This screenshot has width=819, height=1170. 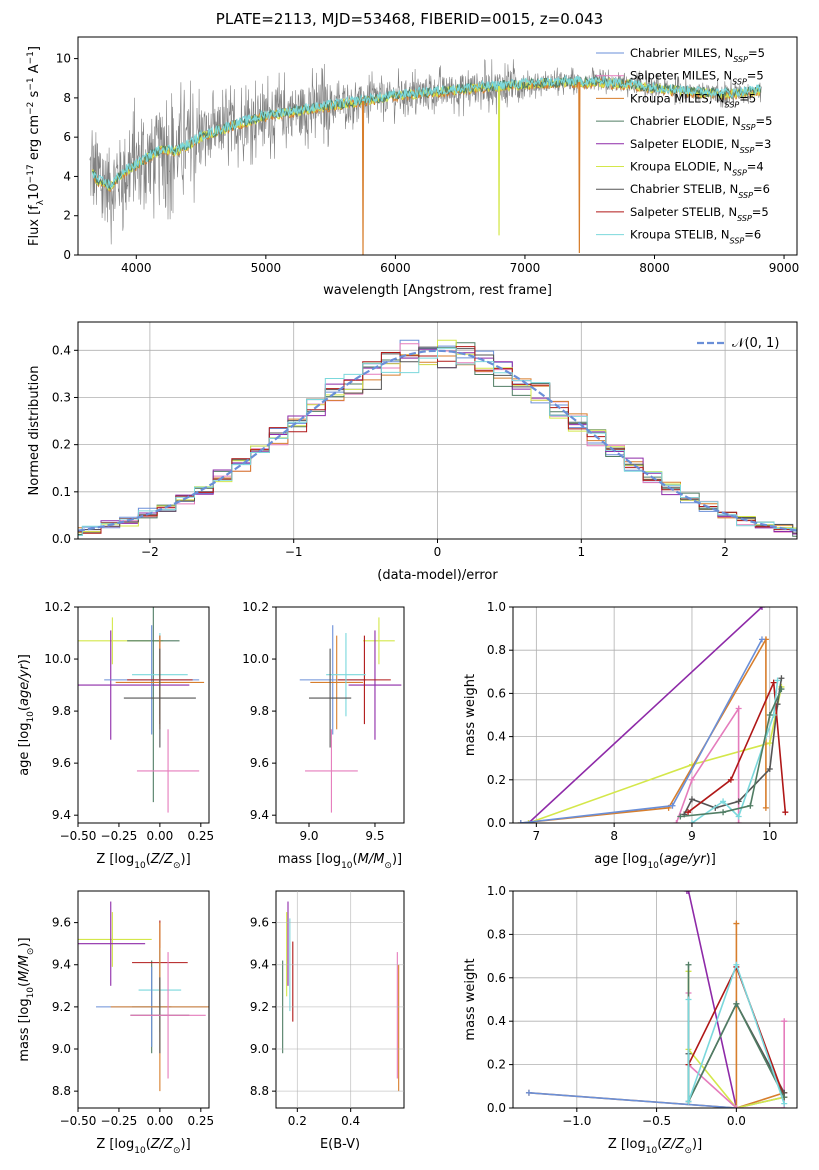 What do you see at coordinates (34, 48) in the screenshot?
I see `label-part: ]` at bounding box center [34, 48].